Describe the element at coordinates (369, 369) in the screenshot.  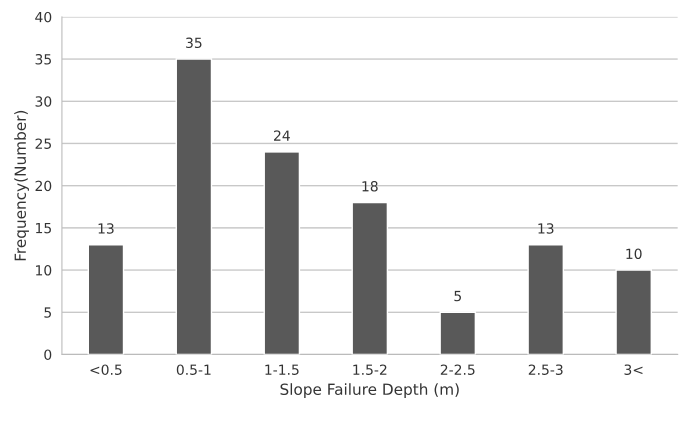
I see `x-tick-label: 1.5-2` at that location.